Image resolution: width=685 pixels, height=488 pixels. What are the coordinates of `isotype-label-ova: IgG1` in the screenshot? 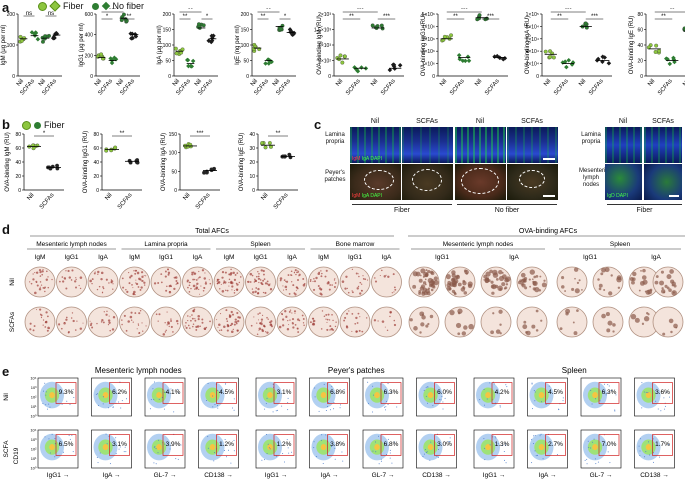 It's located at (590, 257).